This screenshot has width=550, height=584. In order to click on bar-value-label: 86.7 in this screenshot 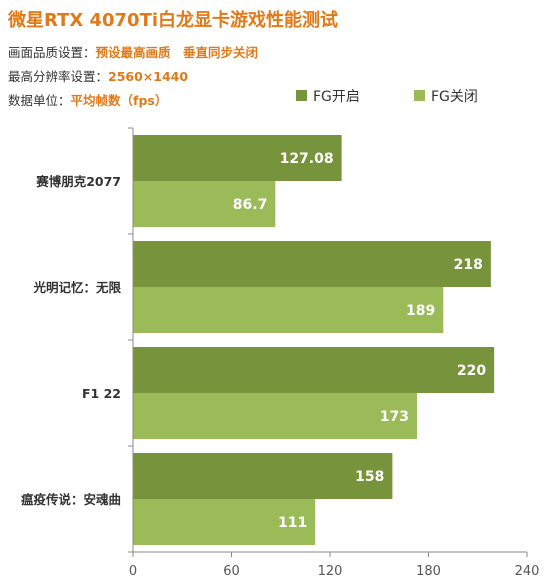, I will do `click(250, 205)`.